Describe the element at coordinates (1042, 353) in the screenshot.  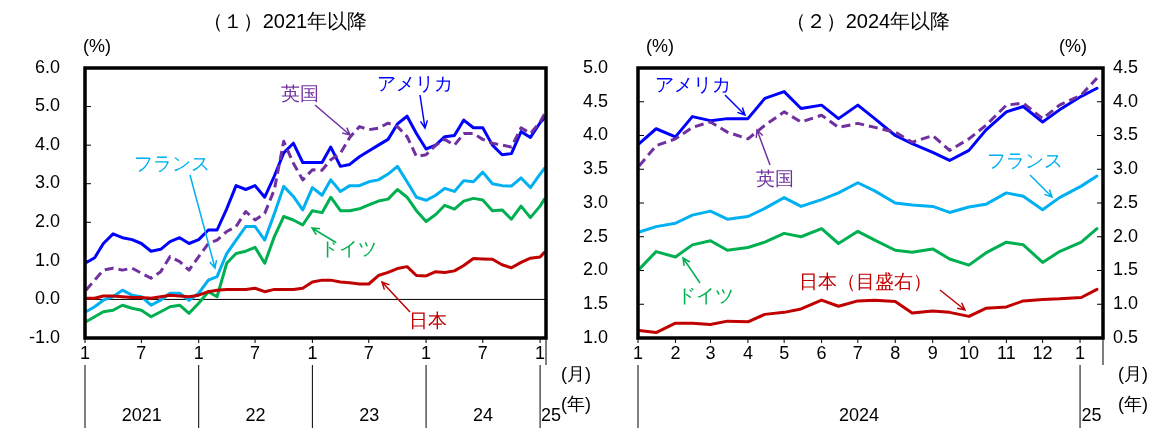
I see `x-tick-label: 12` at that location.